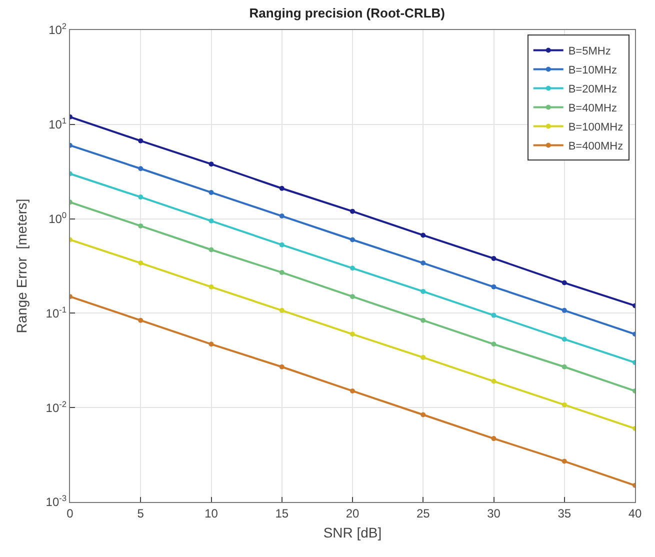  Describe the element at coordinates (353, 513) in the screenshot. I see `x-tick-label: 20` at that location.